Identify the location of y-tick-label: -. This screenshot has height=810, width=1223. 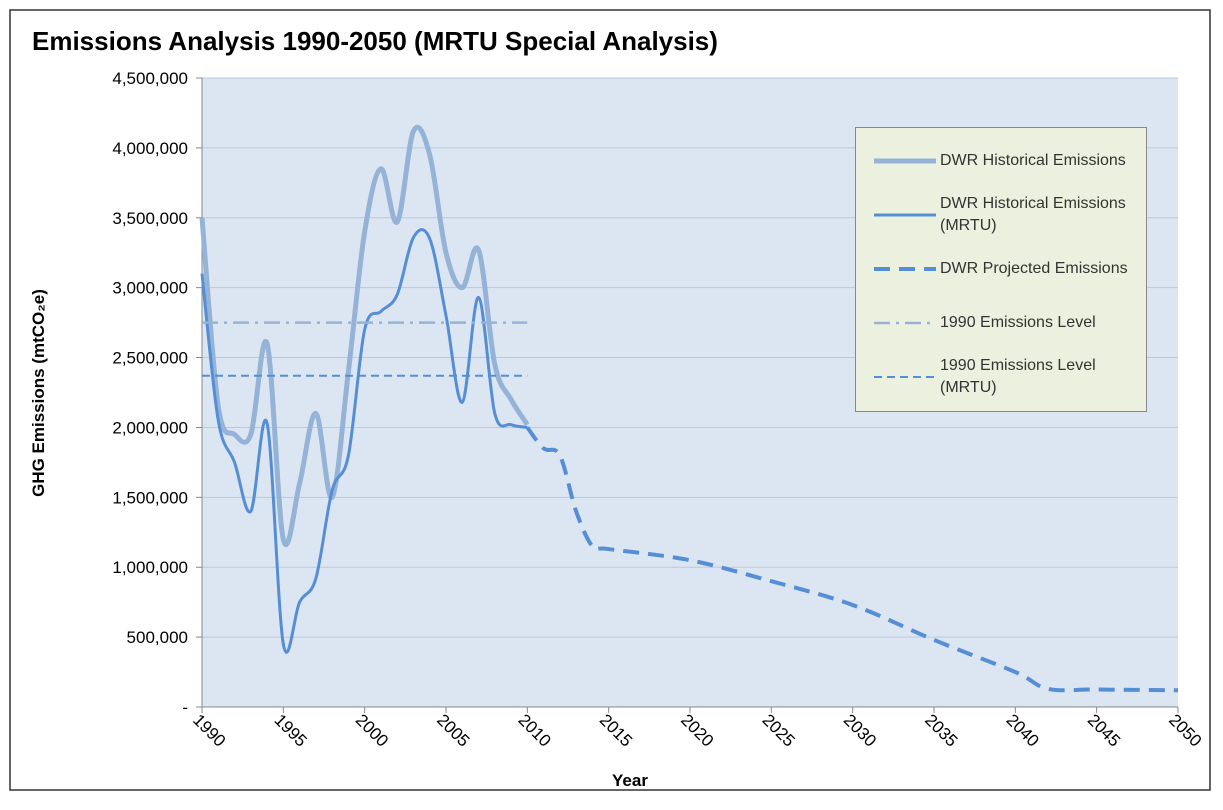
(185, 707).